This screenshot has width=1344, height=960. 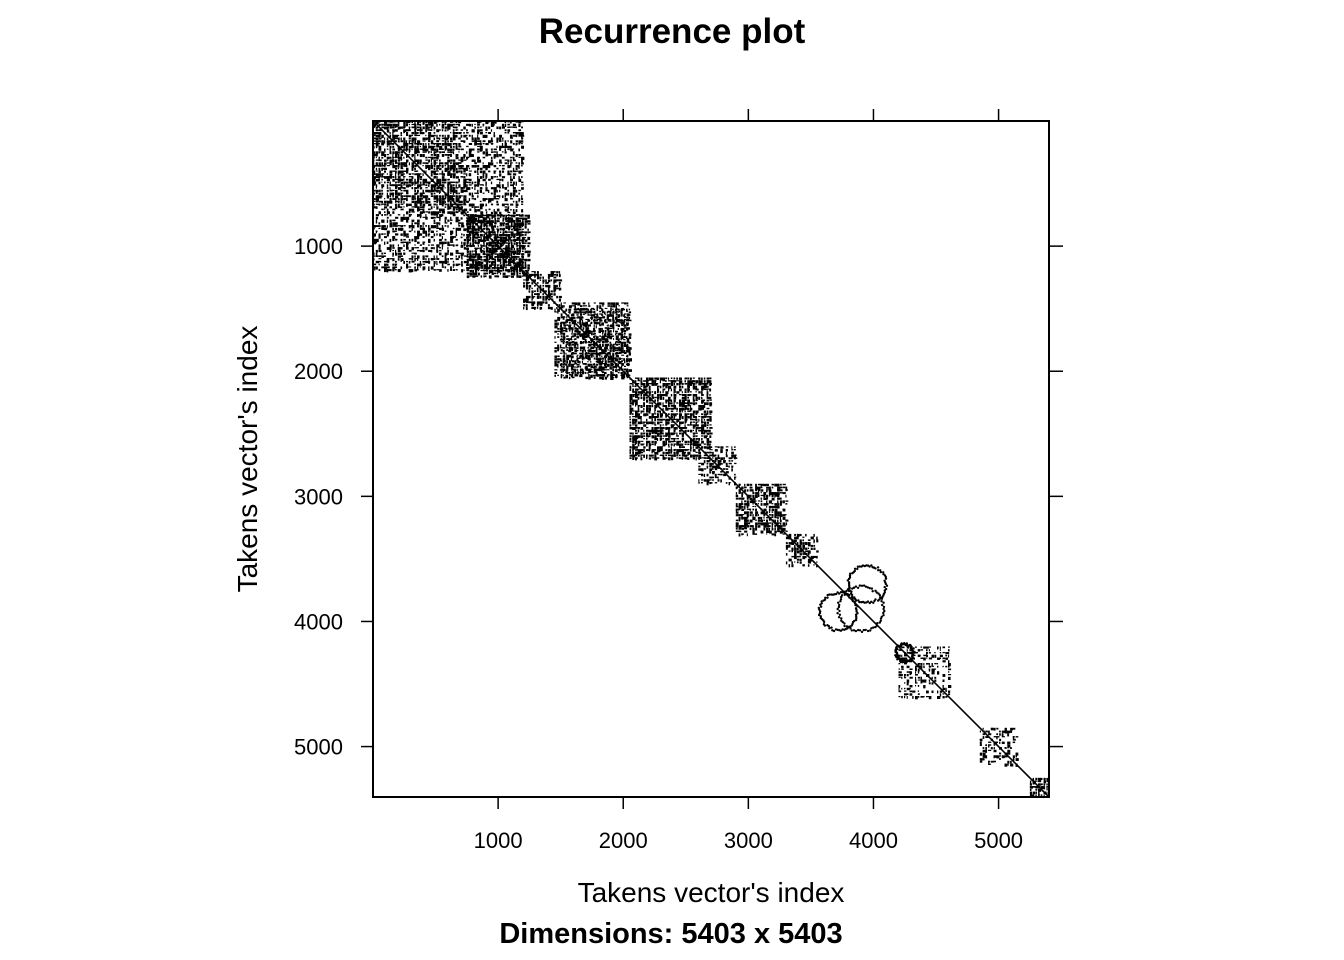 What do you see at coordinates (873, 840) in the screenshot?
I see `x-tick-label-4000: 4000` at bounding box center [873, 840].